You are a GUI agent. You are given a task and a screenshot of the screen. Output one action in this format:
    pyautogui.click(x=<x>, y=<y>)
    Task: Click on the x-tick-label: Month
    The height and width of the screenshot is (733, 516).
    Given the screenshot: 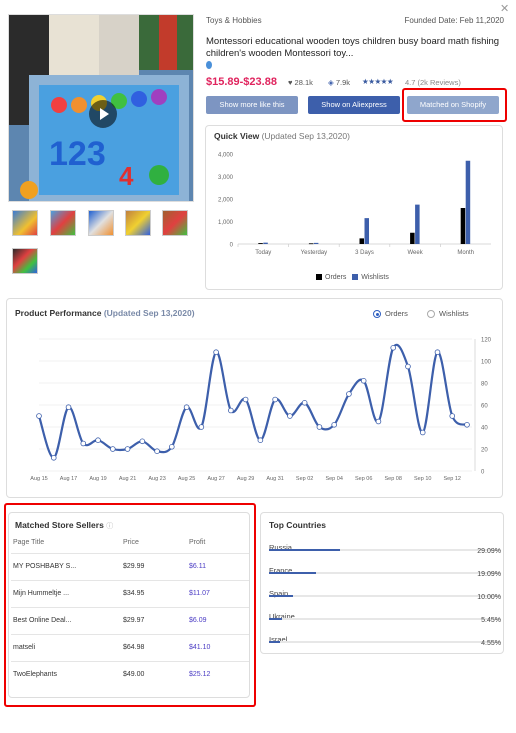 What is the action you would take?
    pyautogui.click(x=465, y=253)
    